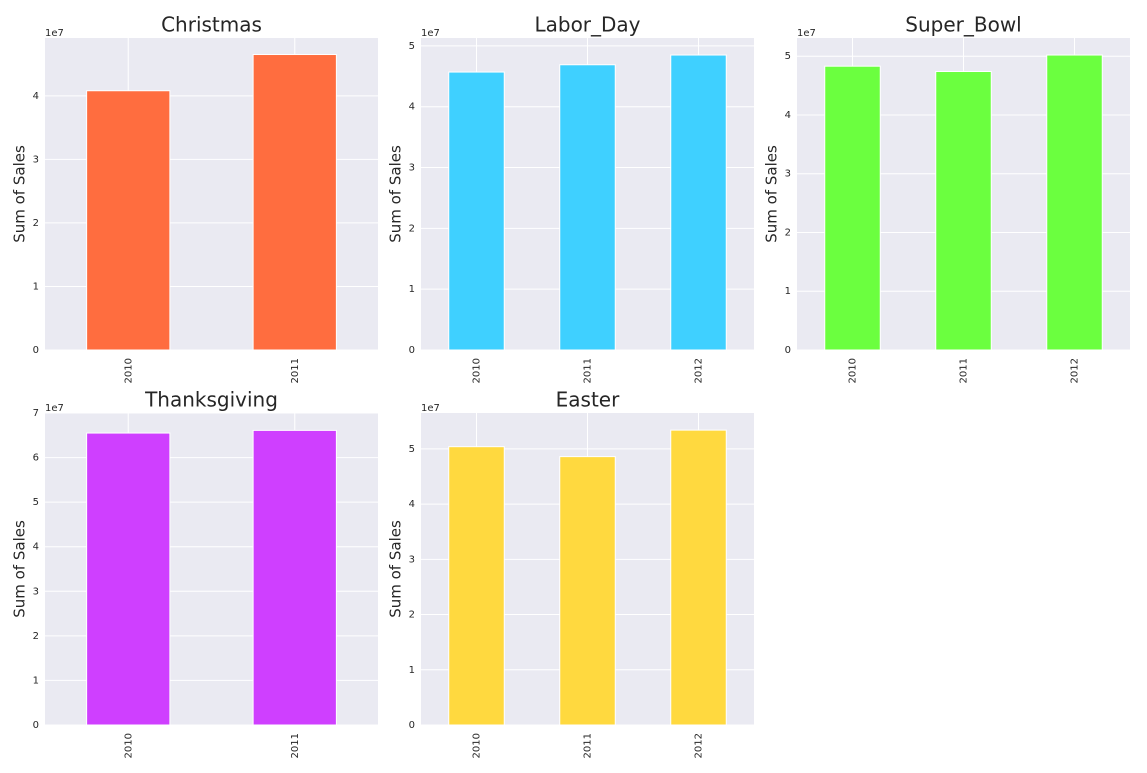 The image size is (1147, 773). What do you see at coordinates (588, 400) in the screenshot?
I see `chart-title: Easter` at bounding box center [588, 400].